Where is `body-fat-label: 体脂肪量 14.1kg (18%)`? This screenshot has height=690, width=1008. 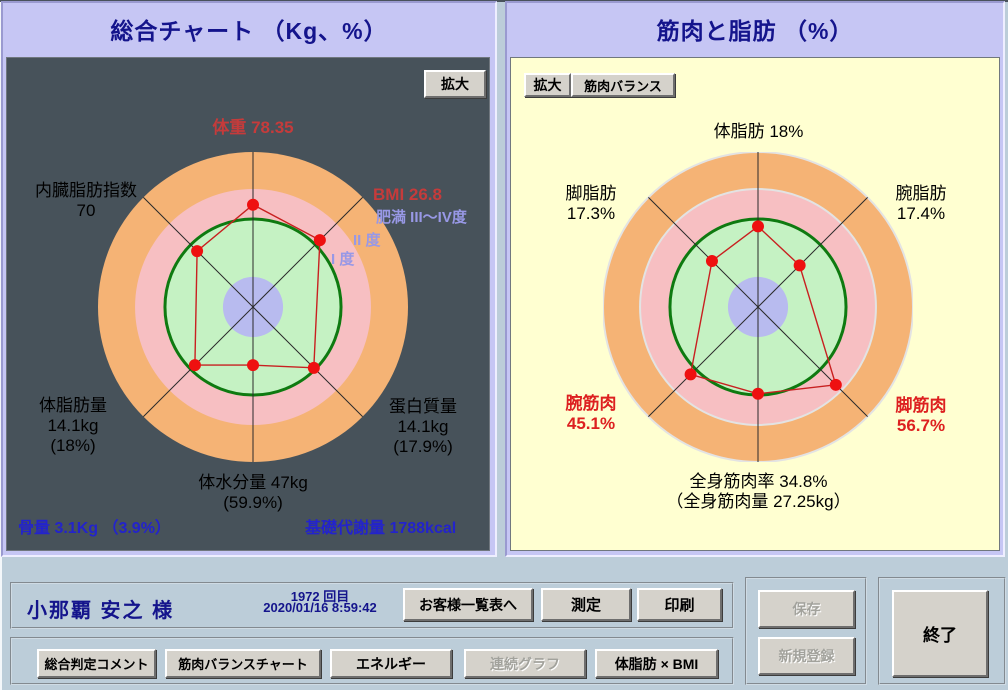
body-fat-label: 体脂肪量 14.1kg (18%) is located at coordinates (73, 425).